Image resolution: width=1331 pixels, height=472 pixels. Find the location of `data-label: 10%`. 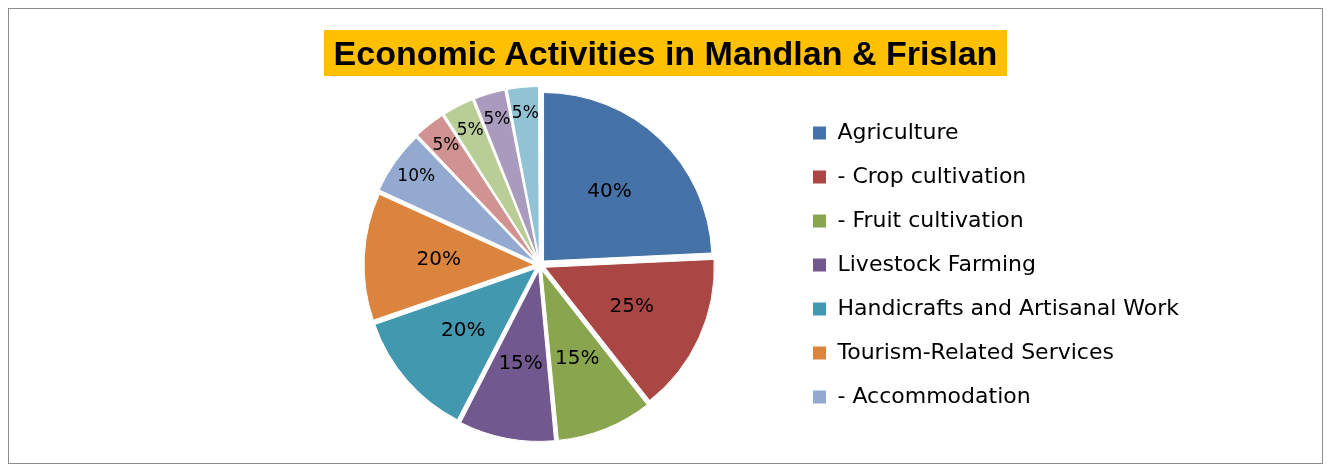

data-label: 10% is located at coordinates (416, 175).